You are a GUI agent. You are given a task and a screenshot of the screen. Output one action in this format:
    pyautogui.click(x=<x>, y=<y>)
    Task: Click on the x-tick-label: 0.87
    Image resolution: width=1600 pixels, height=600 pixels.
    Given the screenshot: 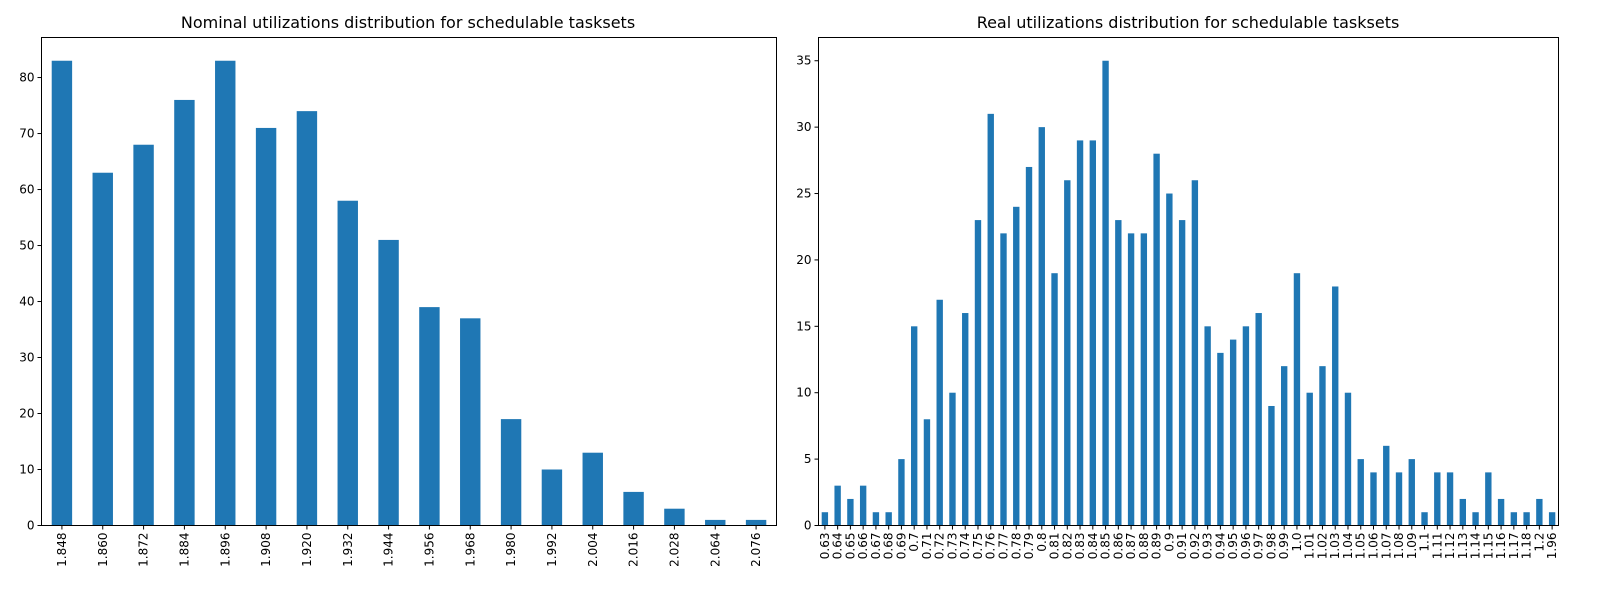 What is the action you would take?
    pyautogui.click(x=1131, y=546)
    